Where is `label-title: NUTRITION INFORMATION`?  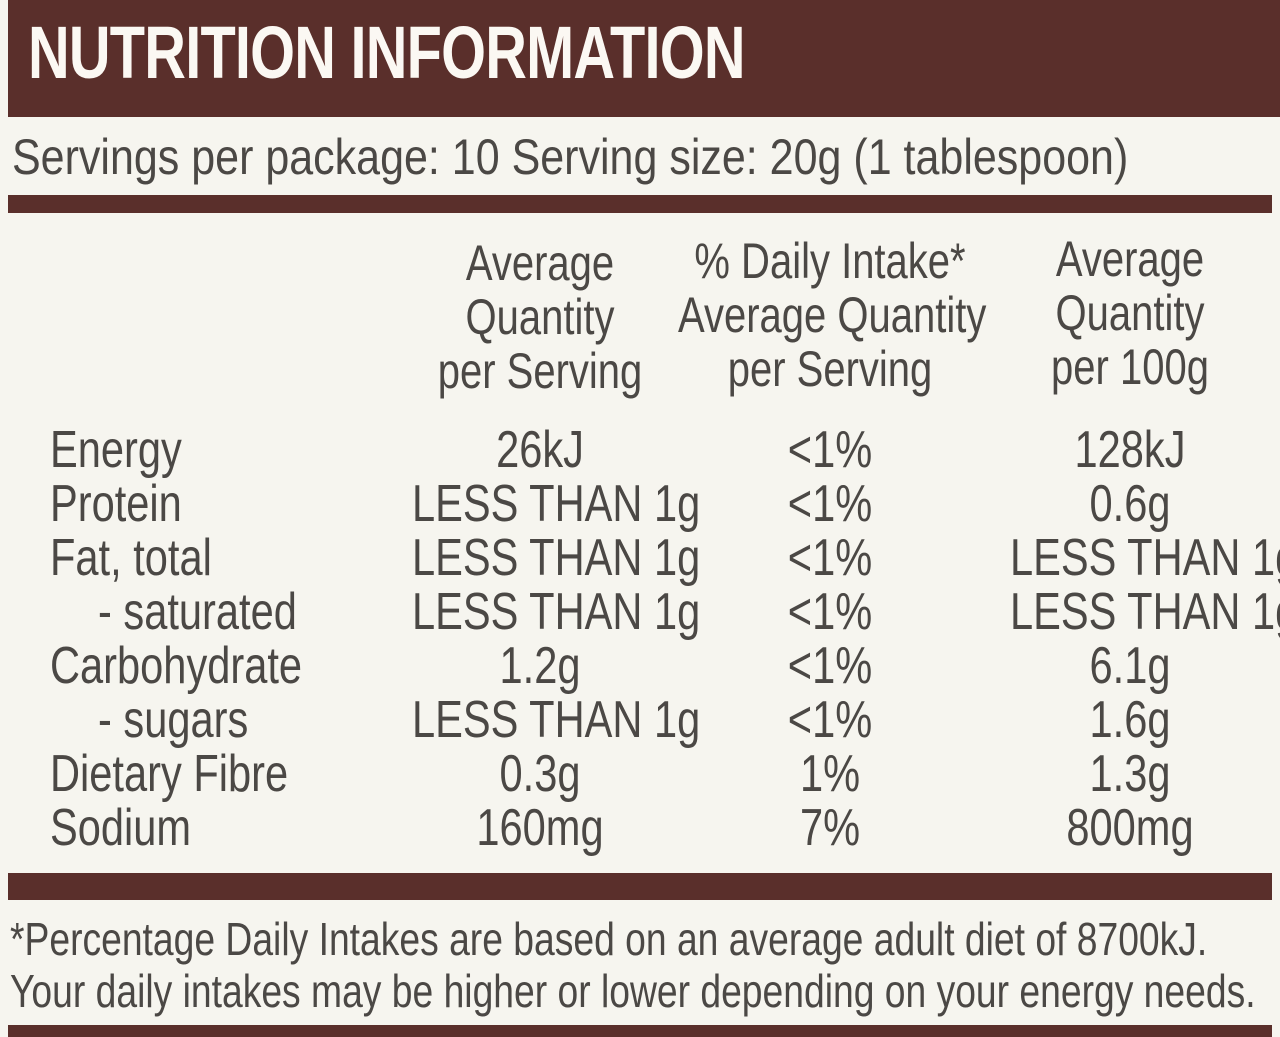
label-title: NUTRITION INFORMATION is located at coordinates (387, 52).